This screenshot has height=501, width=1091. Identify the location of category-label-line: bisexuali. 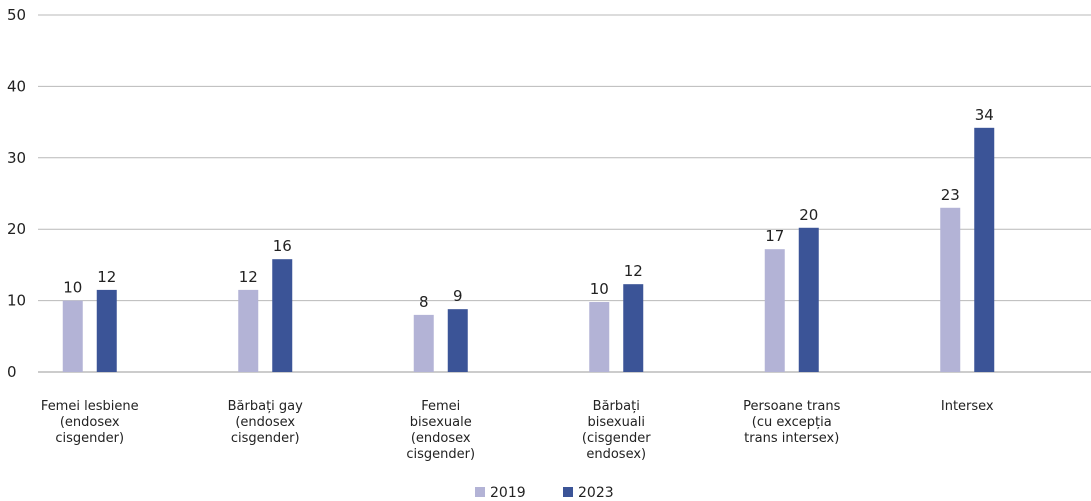
(616, 422).